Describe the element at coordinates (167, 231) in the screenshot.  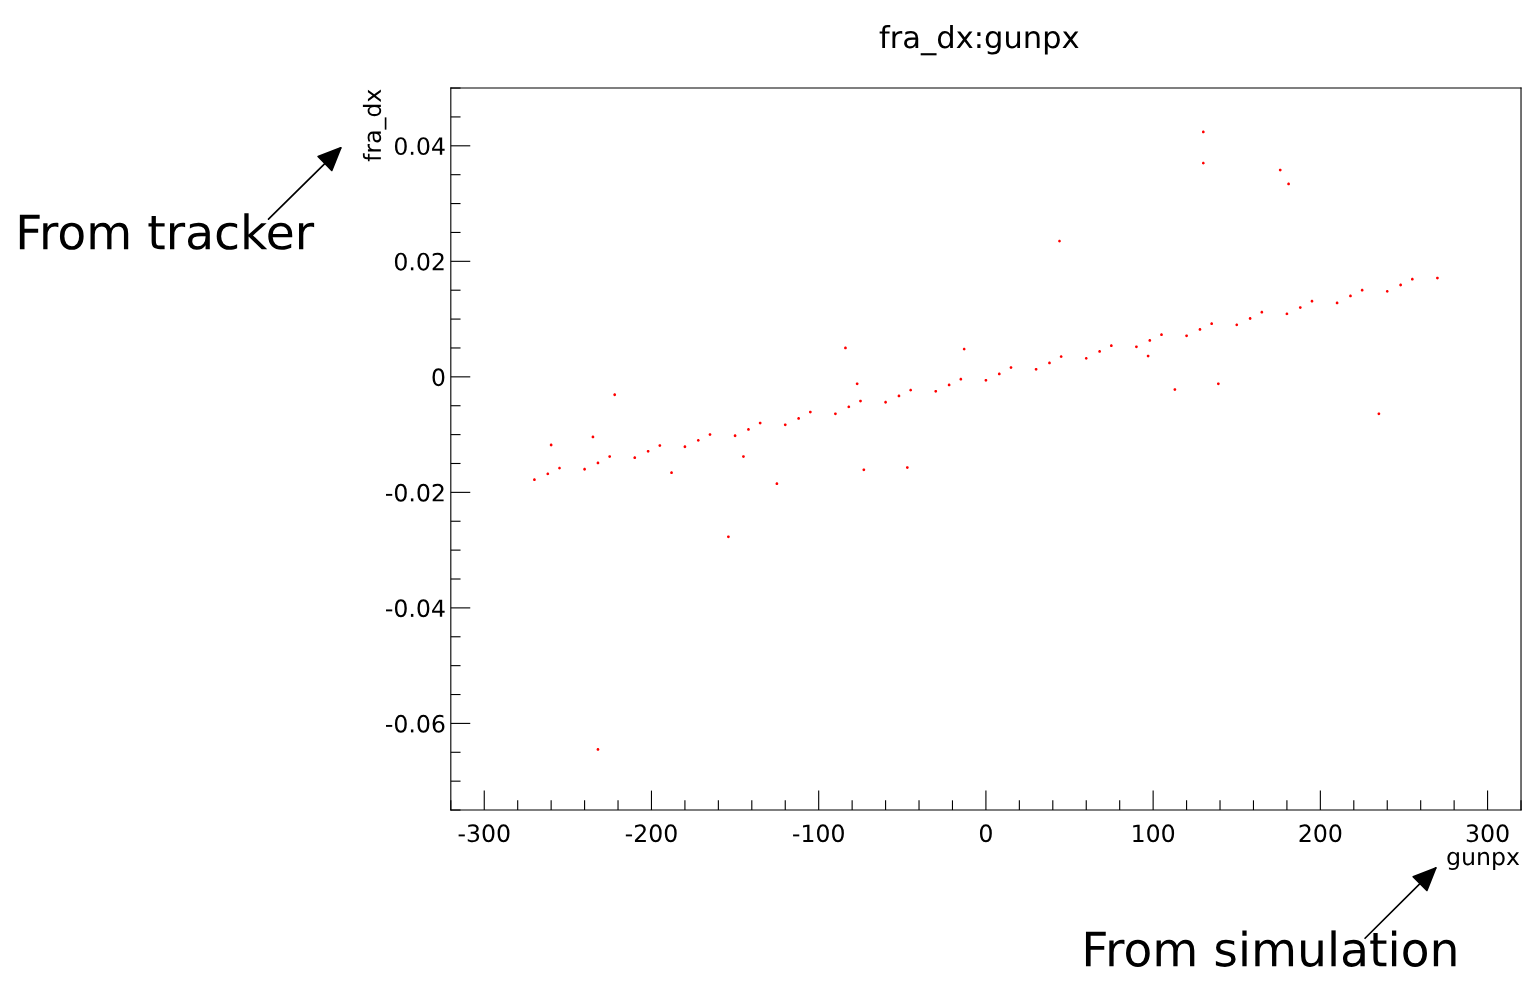
I see `text: From tracker` at that location.